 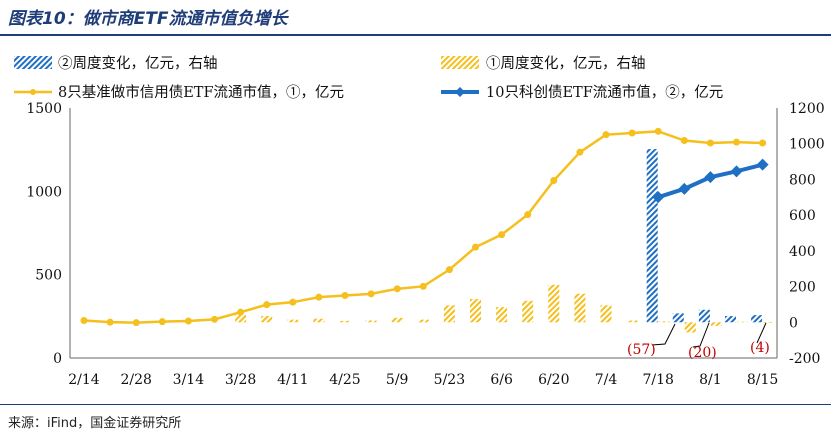 What do you see at coordinates (57, 359) in the screenshot?
I see `left-tick-label: 0` at bounding box center [57, 359].